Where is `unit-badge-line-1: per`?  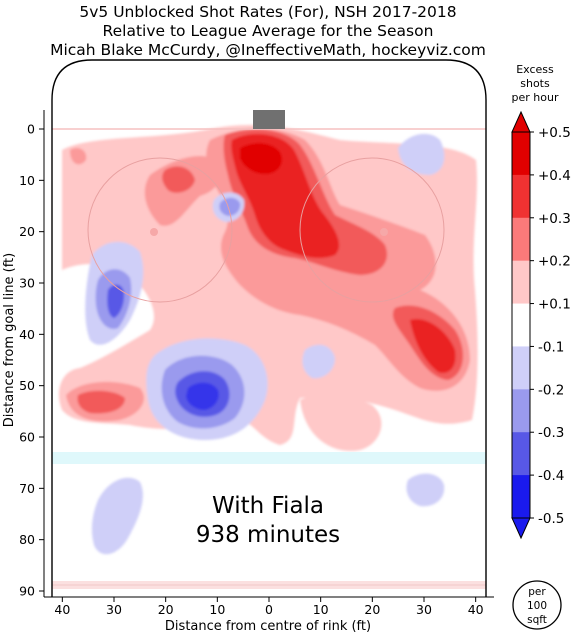 unit-badge-line-1: per is located at coordinates (537, 592).